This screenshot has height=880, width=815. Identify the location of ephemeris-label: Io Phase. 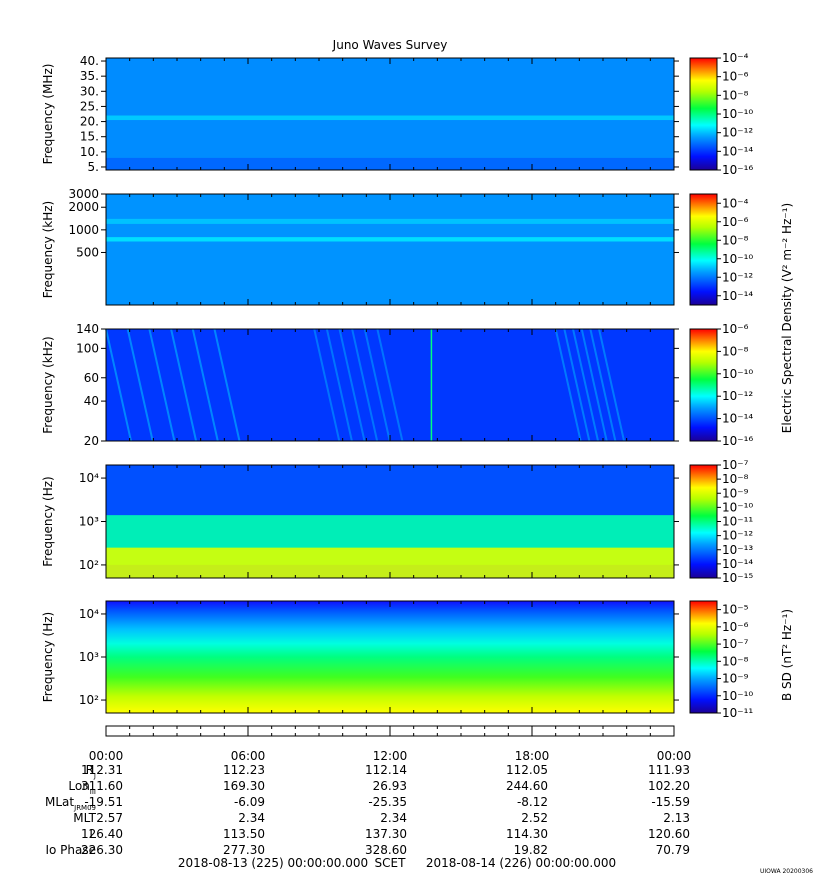
(70, 850).